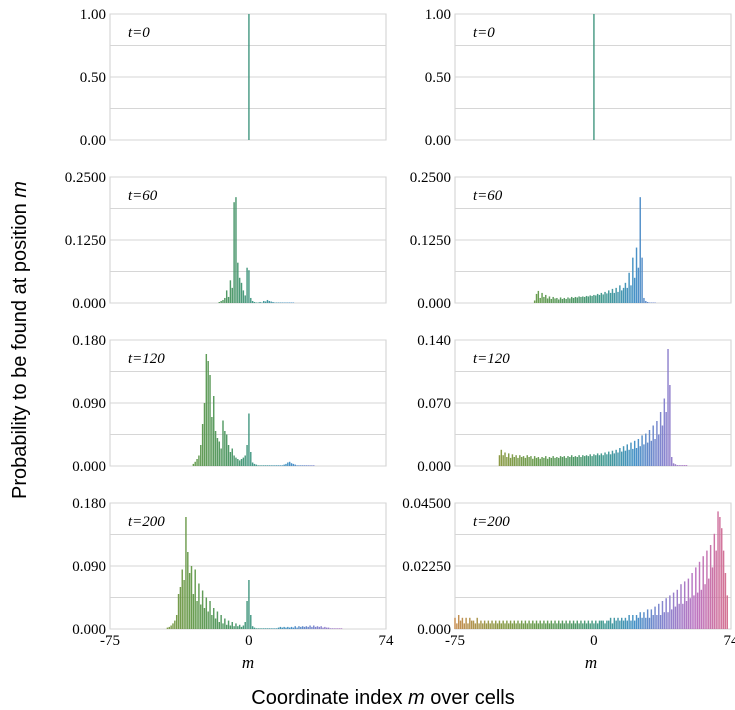 The width and height of the screenshot is (735, 710). I want to click on y-tick-label: 0.04500, so click(426, 504).